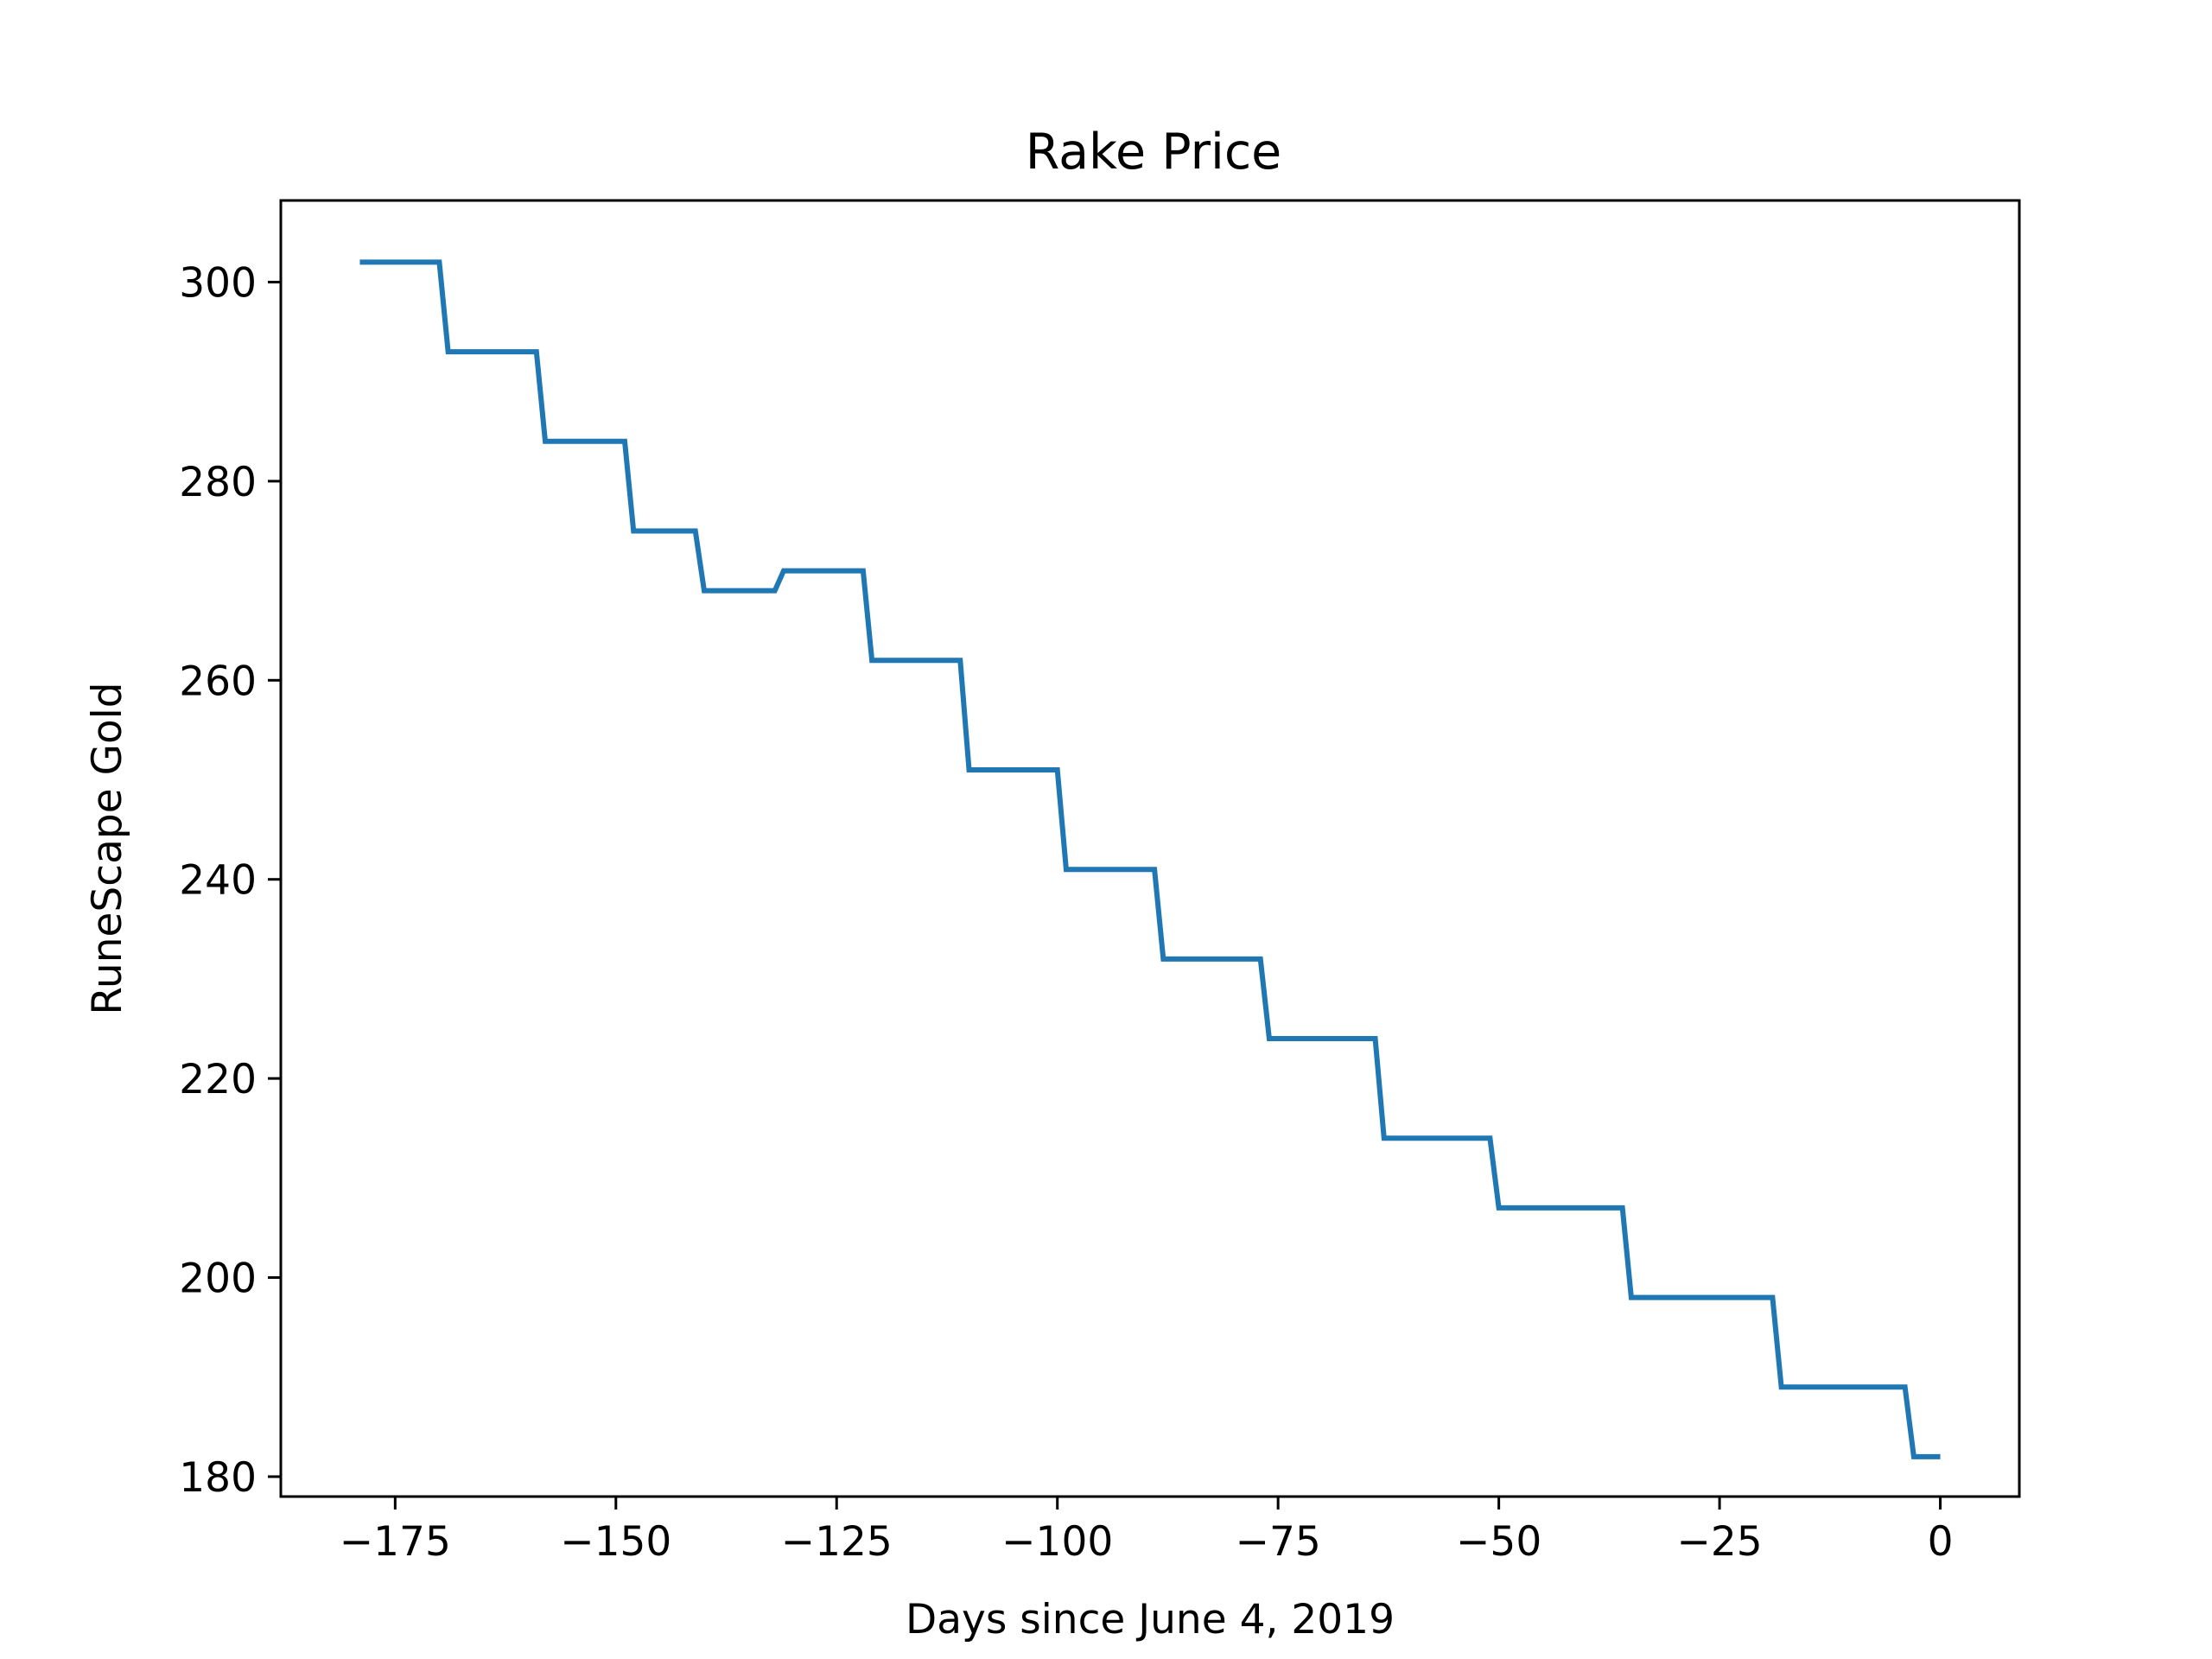 The height and width of the screenshot is (1659, 2212). Describe the element at coordinates (1498, 1542) in the screenshot. I see `x-tick-label: −50` at that location.